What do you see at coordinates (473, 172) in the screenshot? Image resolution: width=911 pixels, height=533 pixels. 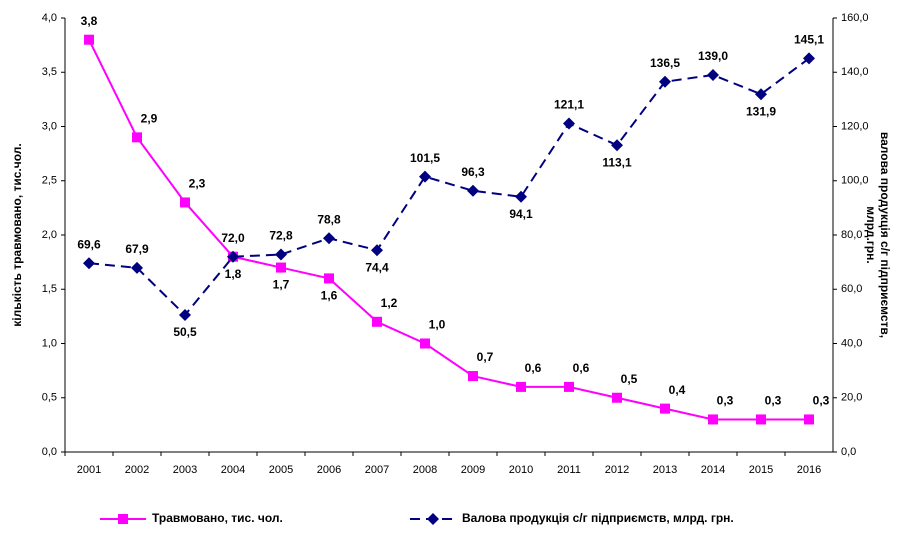 I see `data-label: 96,3` at bounding box center [473, 172].